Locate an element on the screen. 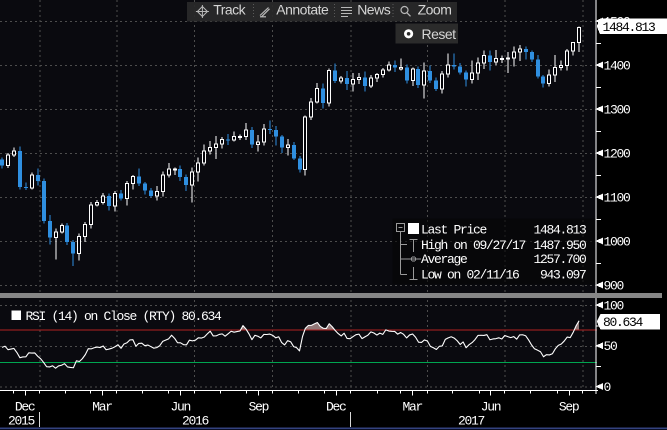 This screenshot has width=667, height=430. svg-text: 2016 is located at coordinates (195, 421).